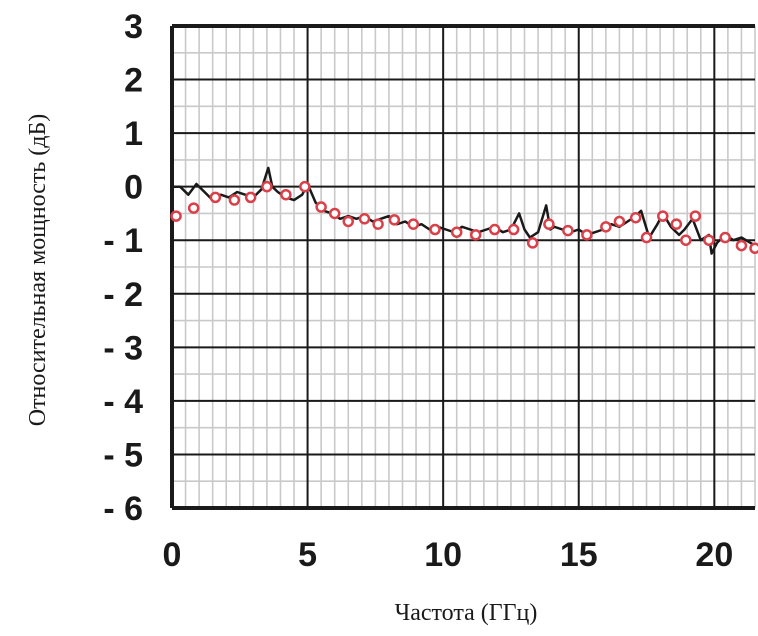 The width and height of the screenshot is (758, 636). What do you see at coordinates (466, 613) in the screenshot?
I see `x-axis-label: Частота (ГГц)` at bounding box center [466, 613].